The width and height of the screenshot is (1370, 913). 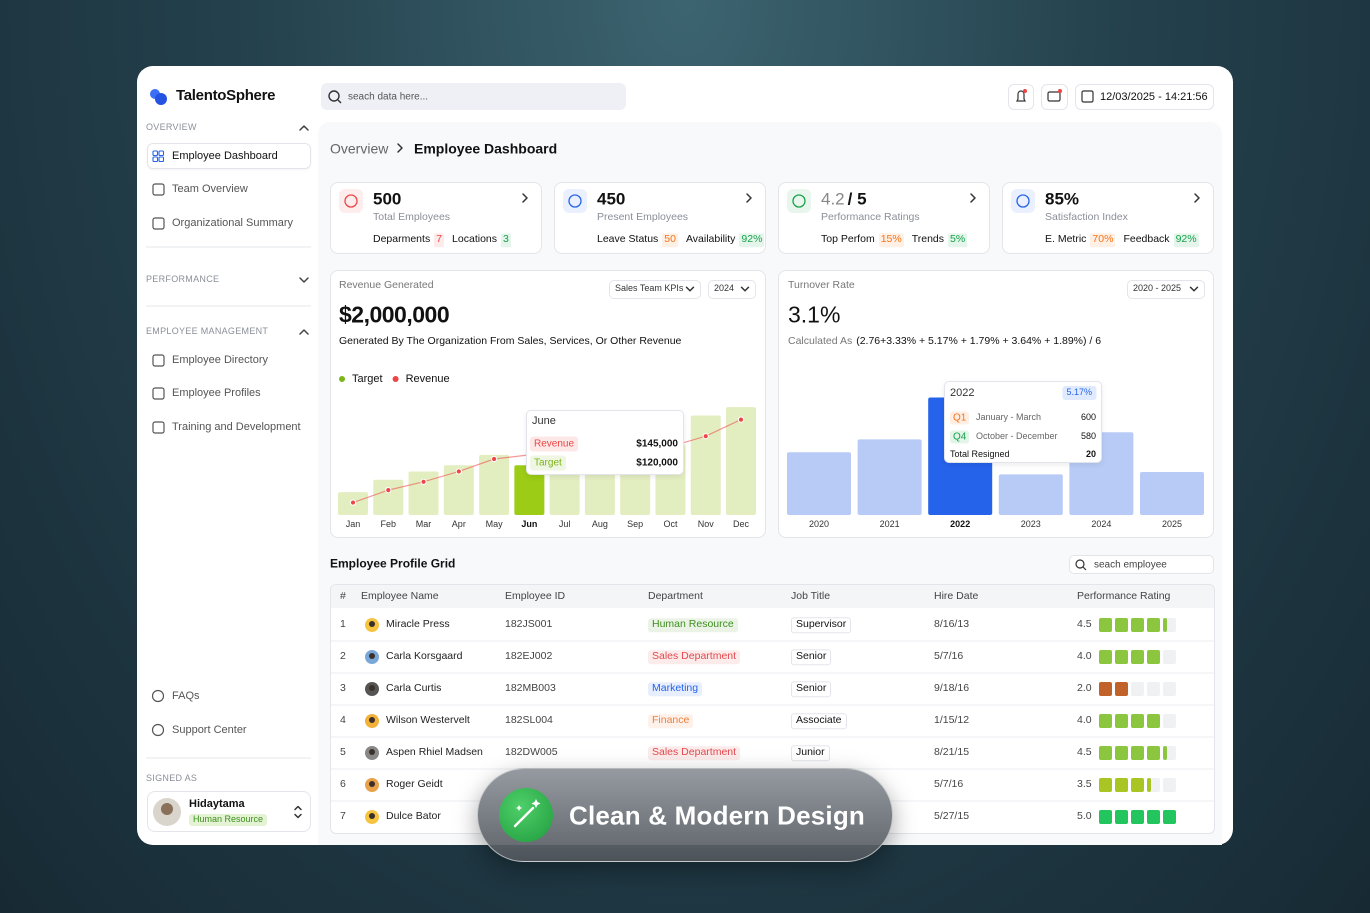 I want to click on tooltip-value: 600, so click(x=1088, y=417).